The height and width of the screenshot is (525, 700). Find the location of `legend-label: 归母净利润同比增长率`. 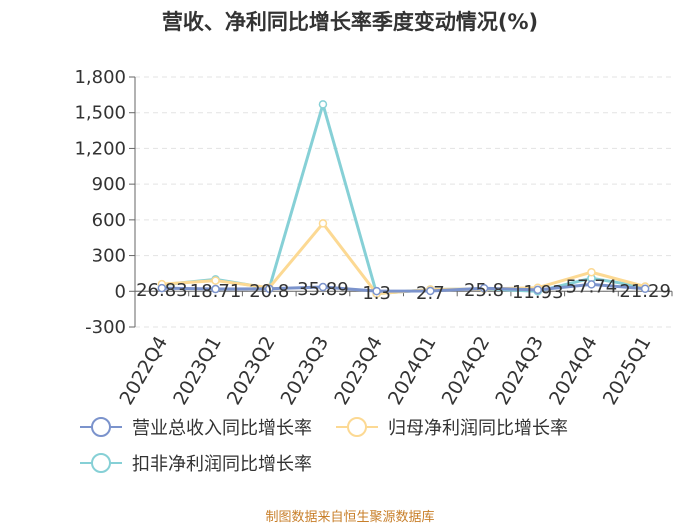

legend-label: 归母净利润同比增长率 is located at coordinates (478, 428).